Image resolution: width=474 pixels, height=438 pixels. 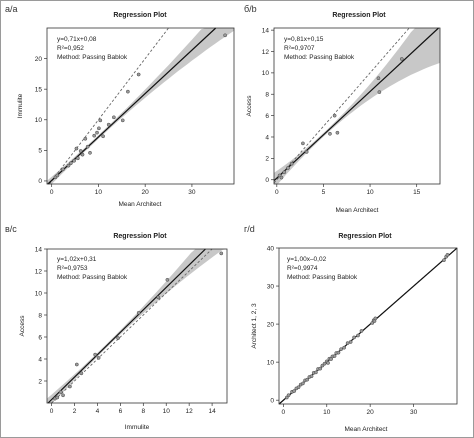 What do you see at coordinates (249, 229) in the screenshot?
I see `panel-d-label: г/d` at bounding box center [249, 229].